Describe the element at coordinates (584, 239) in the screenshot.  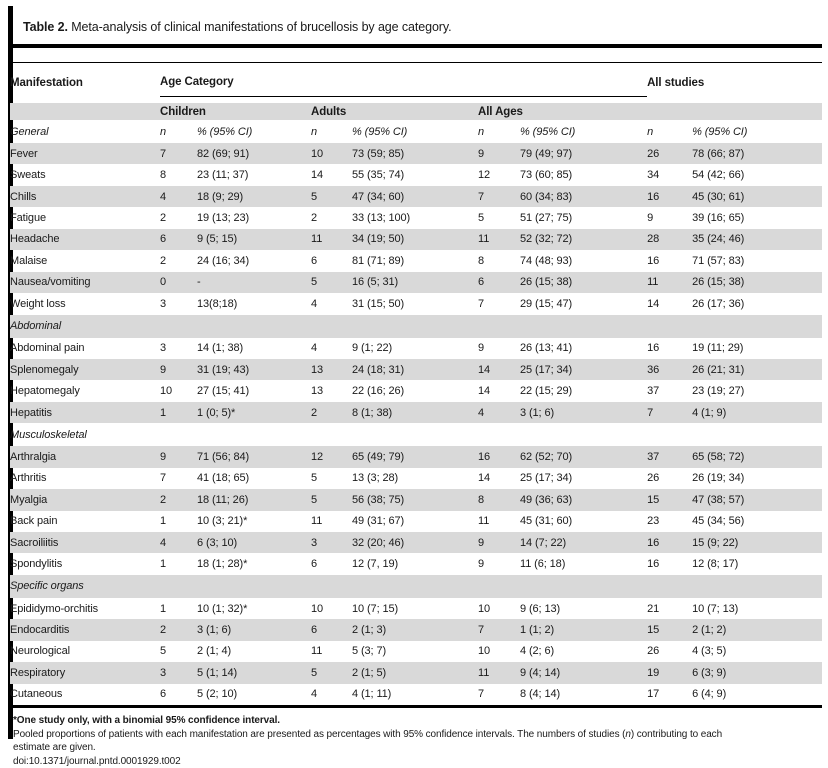
I see `ci-cell: 52 (32; 72)` at that location.